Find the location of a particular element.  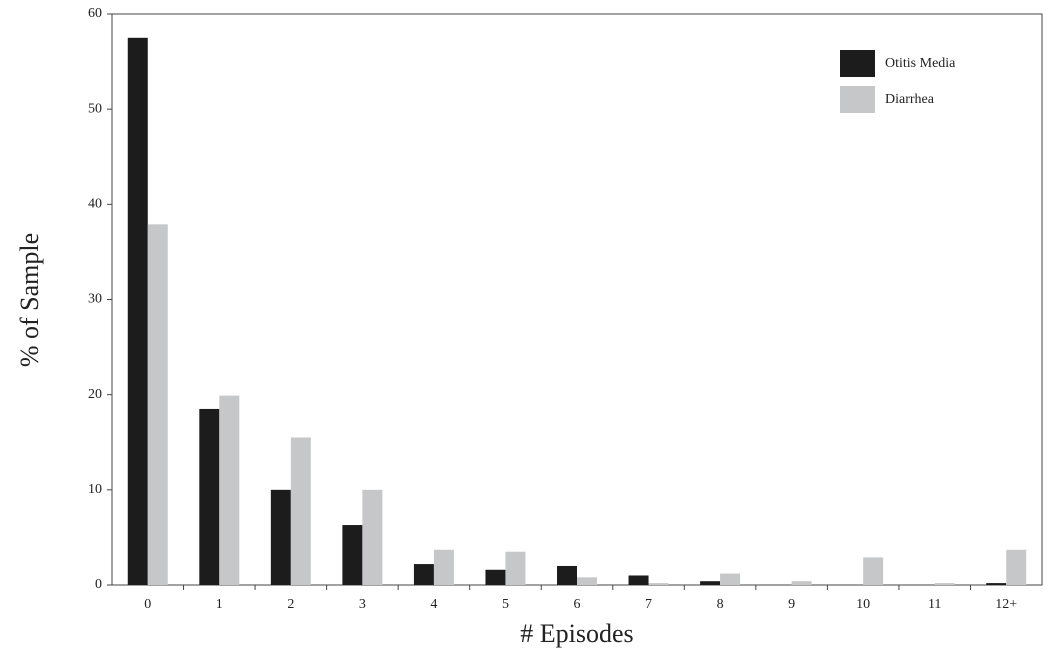

y-tick-label: 20 is located at coordinates (95, 394).